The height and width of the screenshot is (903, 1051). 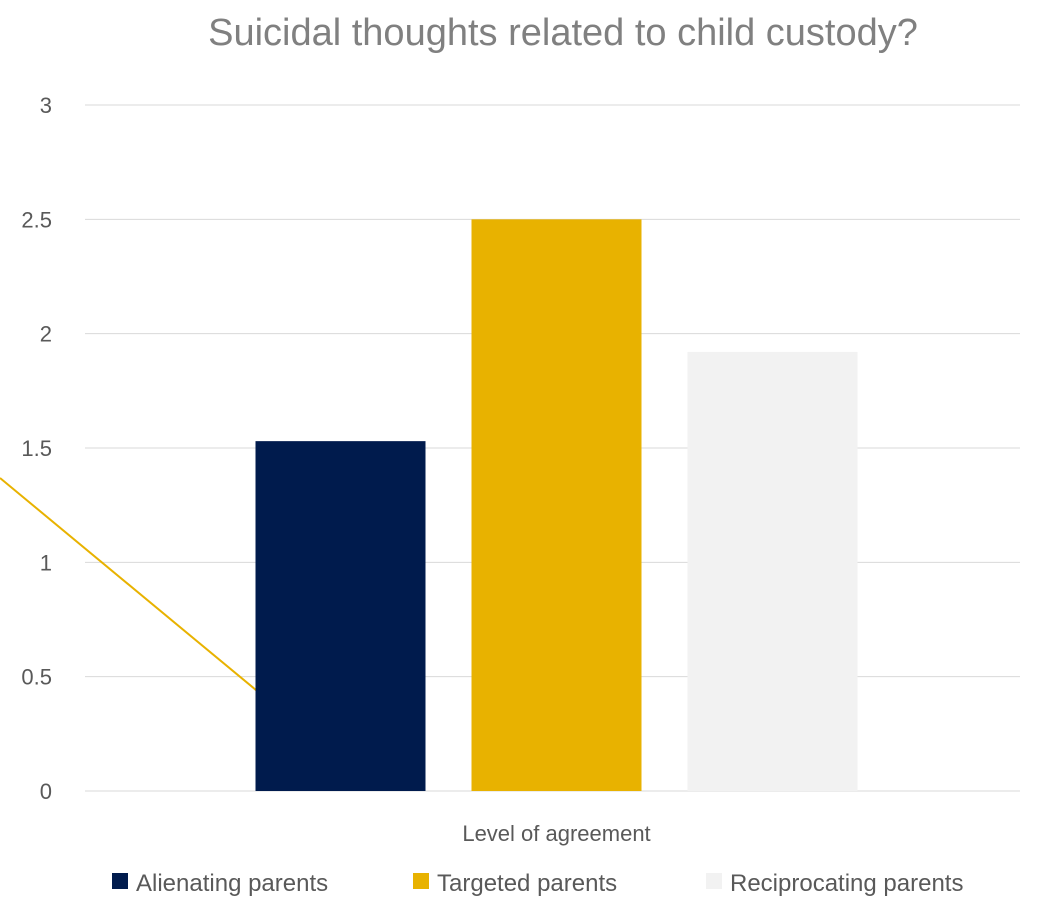 I want to click on y-tick-label: 2.5, so click(x=36, y=219).